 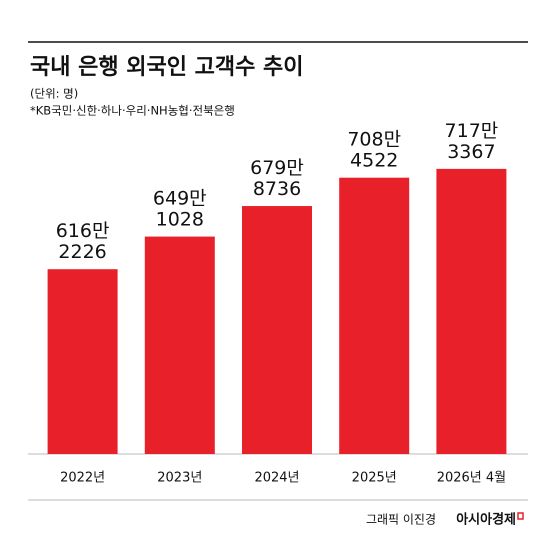 I want to click on chart-title: 국내 은행 외국인 고객수 추이, so click(x=167, y=67).